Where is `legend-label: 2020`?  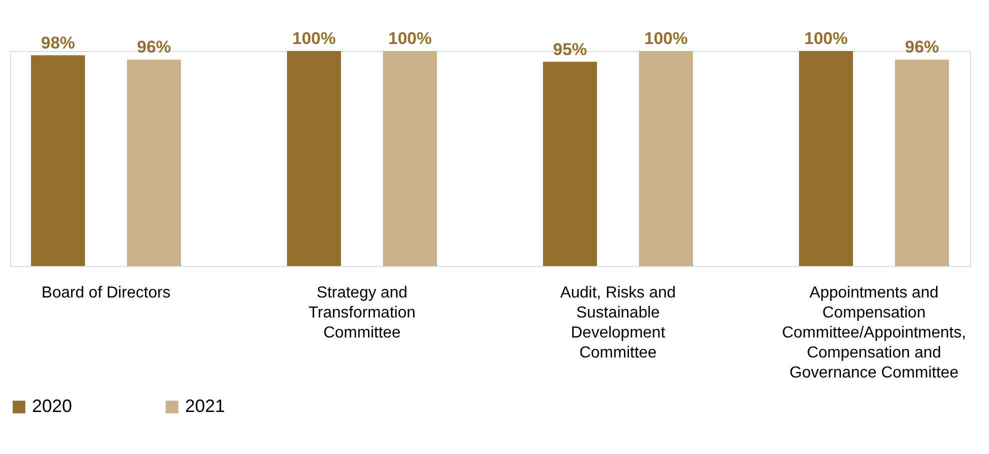
legend-label: 2020 is located at coordinates (52, 406).